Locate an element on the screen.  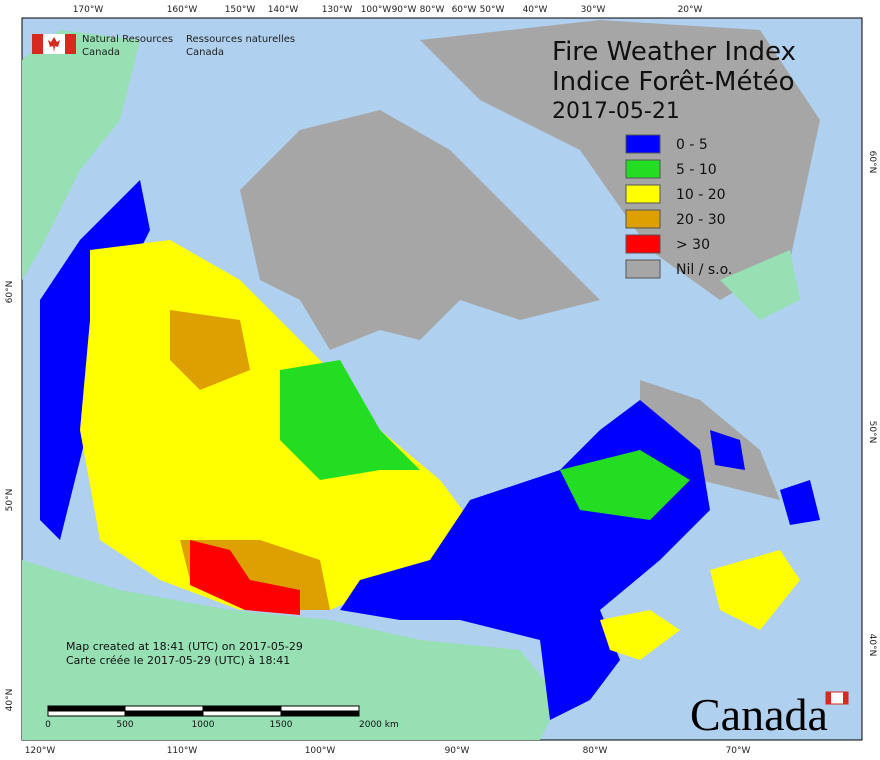
zone-nwt is located at coordinates (210, 350).